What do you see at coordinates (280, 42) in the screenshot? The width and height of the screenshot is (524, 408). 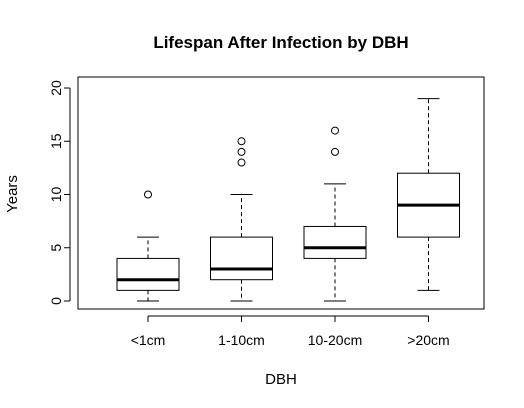 I see `chart-title: Lifespan After Infection by DBH` at bounding box center [280, 42].